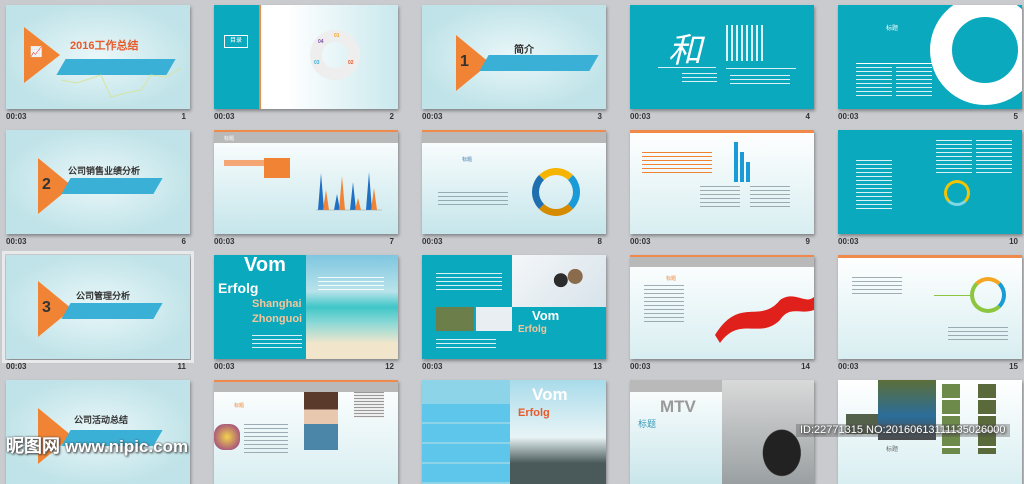 Image resolution: width=1024 pixels, height=484 pixels. What do you see at coordinates (455, 319) in the screenshot?
I see `office-photo` at bounding box center [455, 319].